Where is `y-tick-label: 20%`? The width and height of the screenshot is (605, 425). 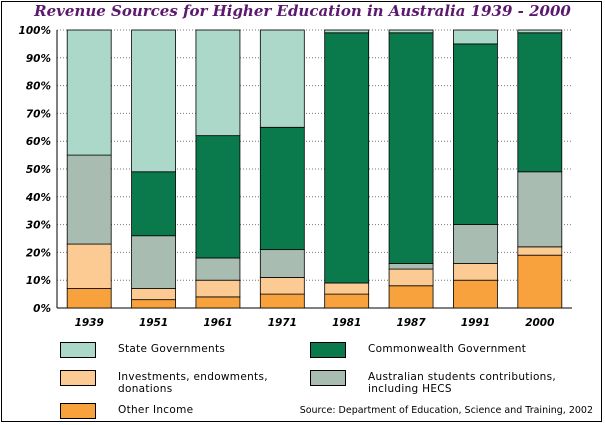 y-tick-label: 20% is located at coordinates (38, 253).